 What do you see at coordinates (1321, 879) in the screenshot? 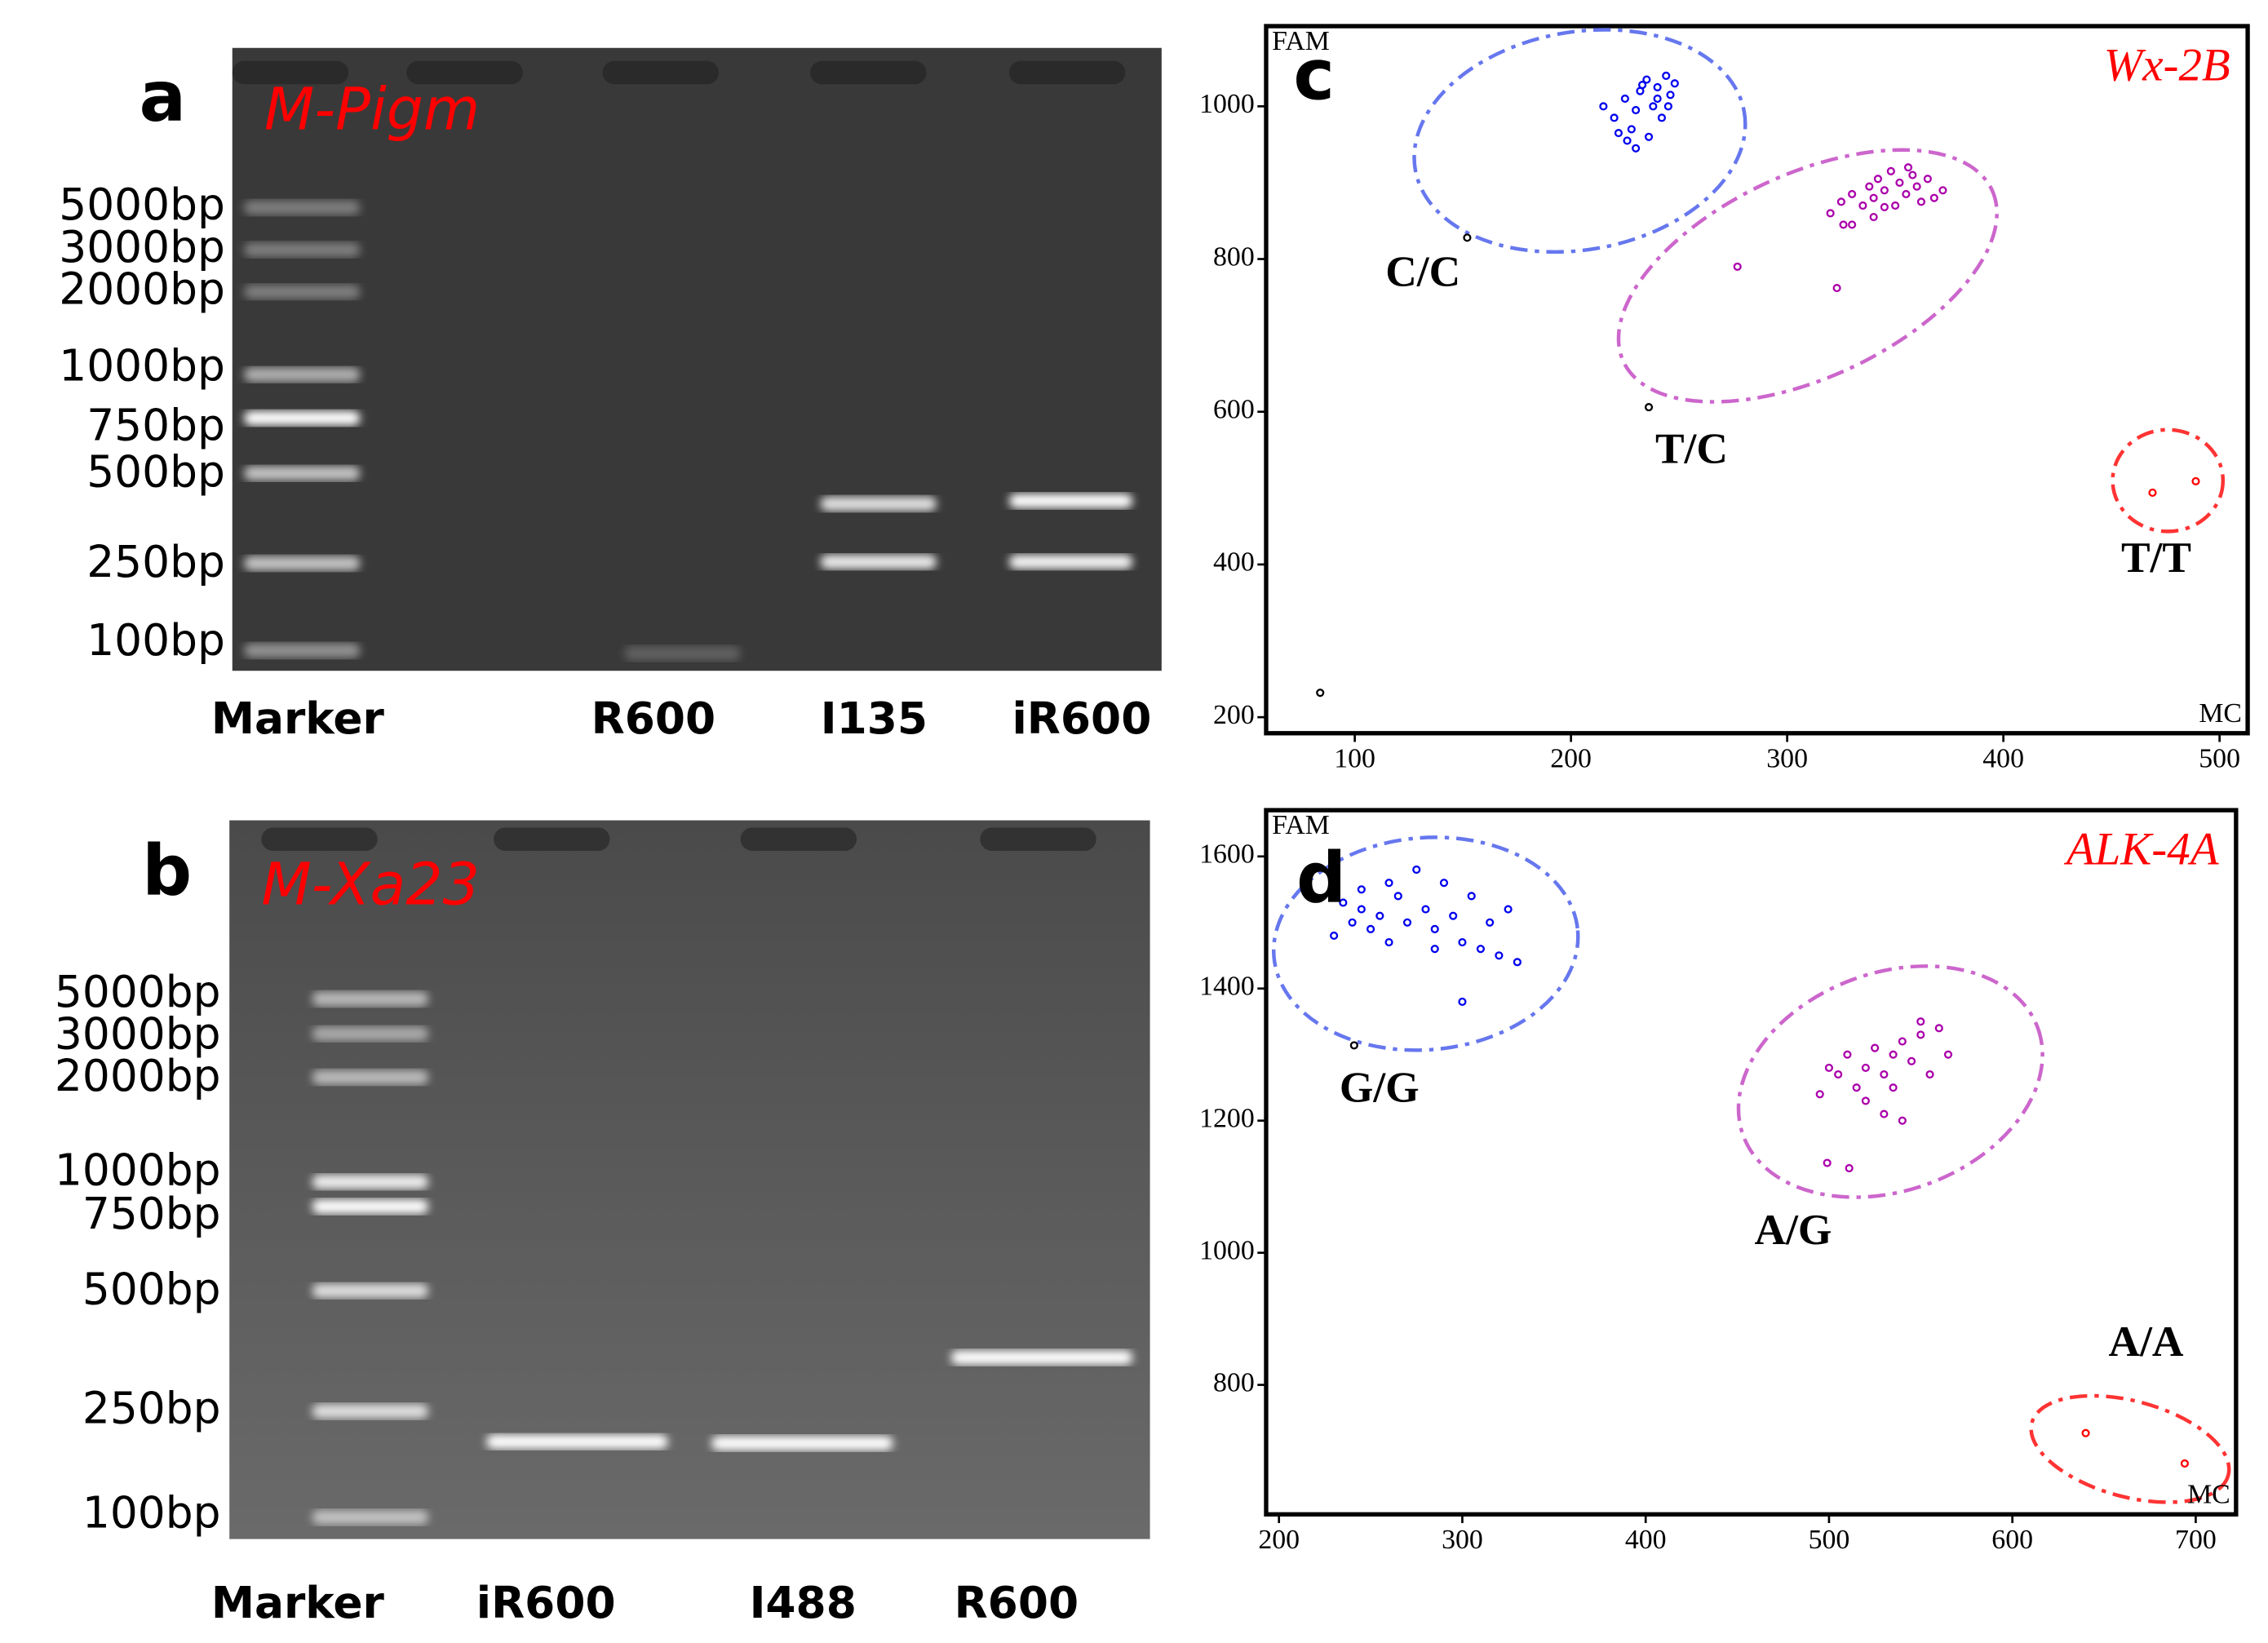
I see `panel-letter: d` at bounding box center [1321, 879].